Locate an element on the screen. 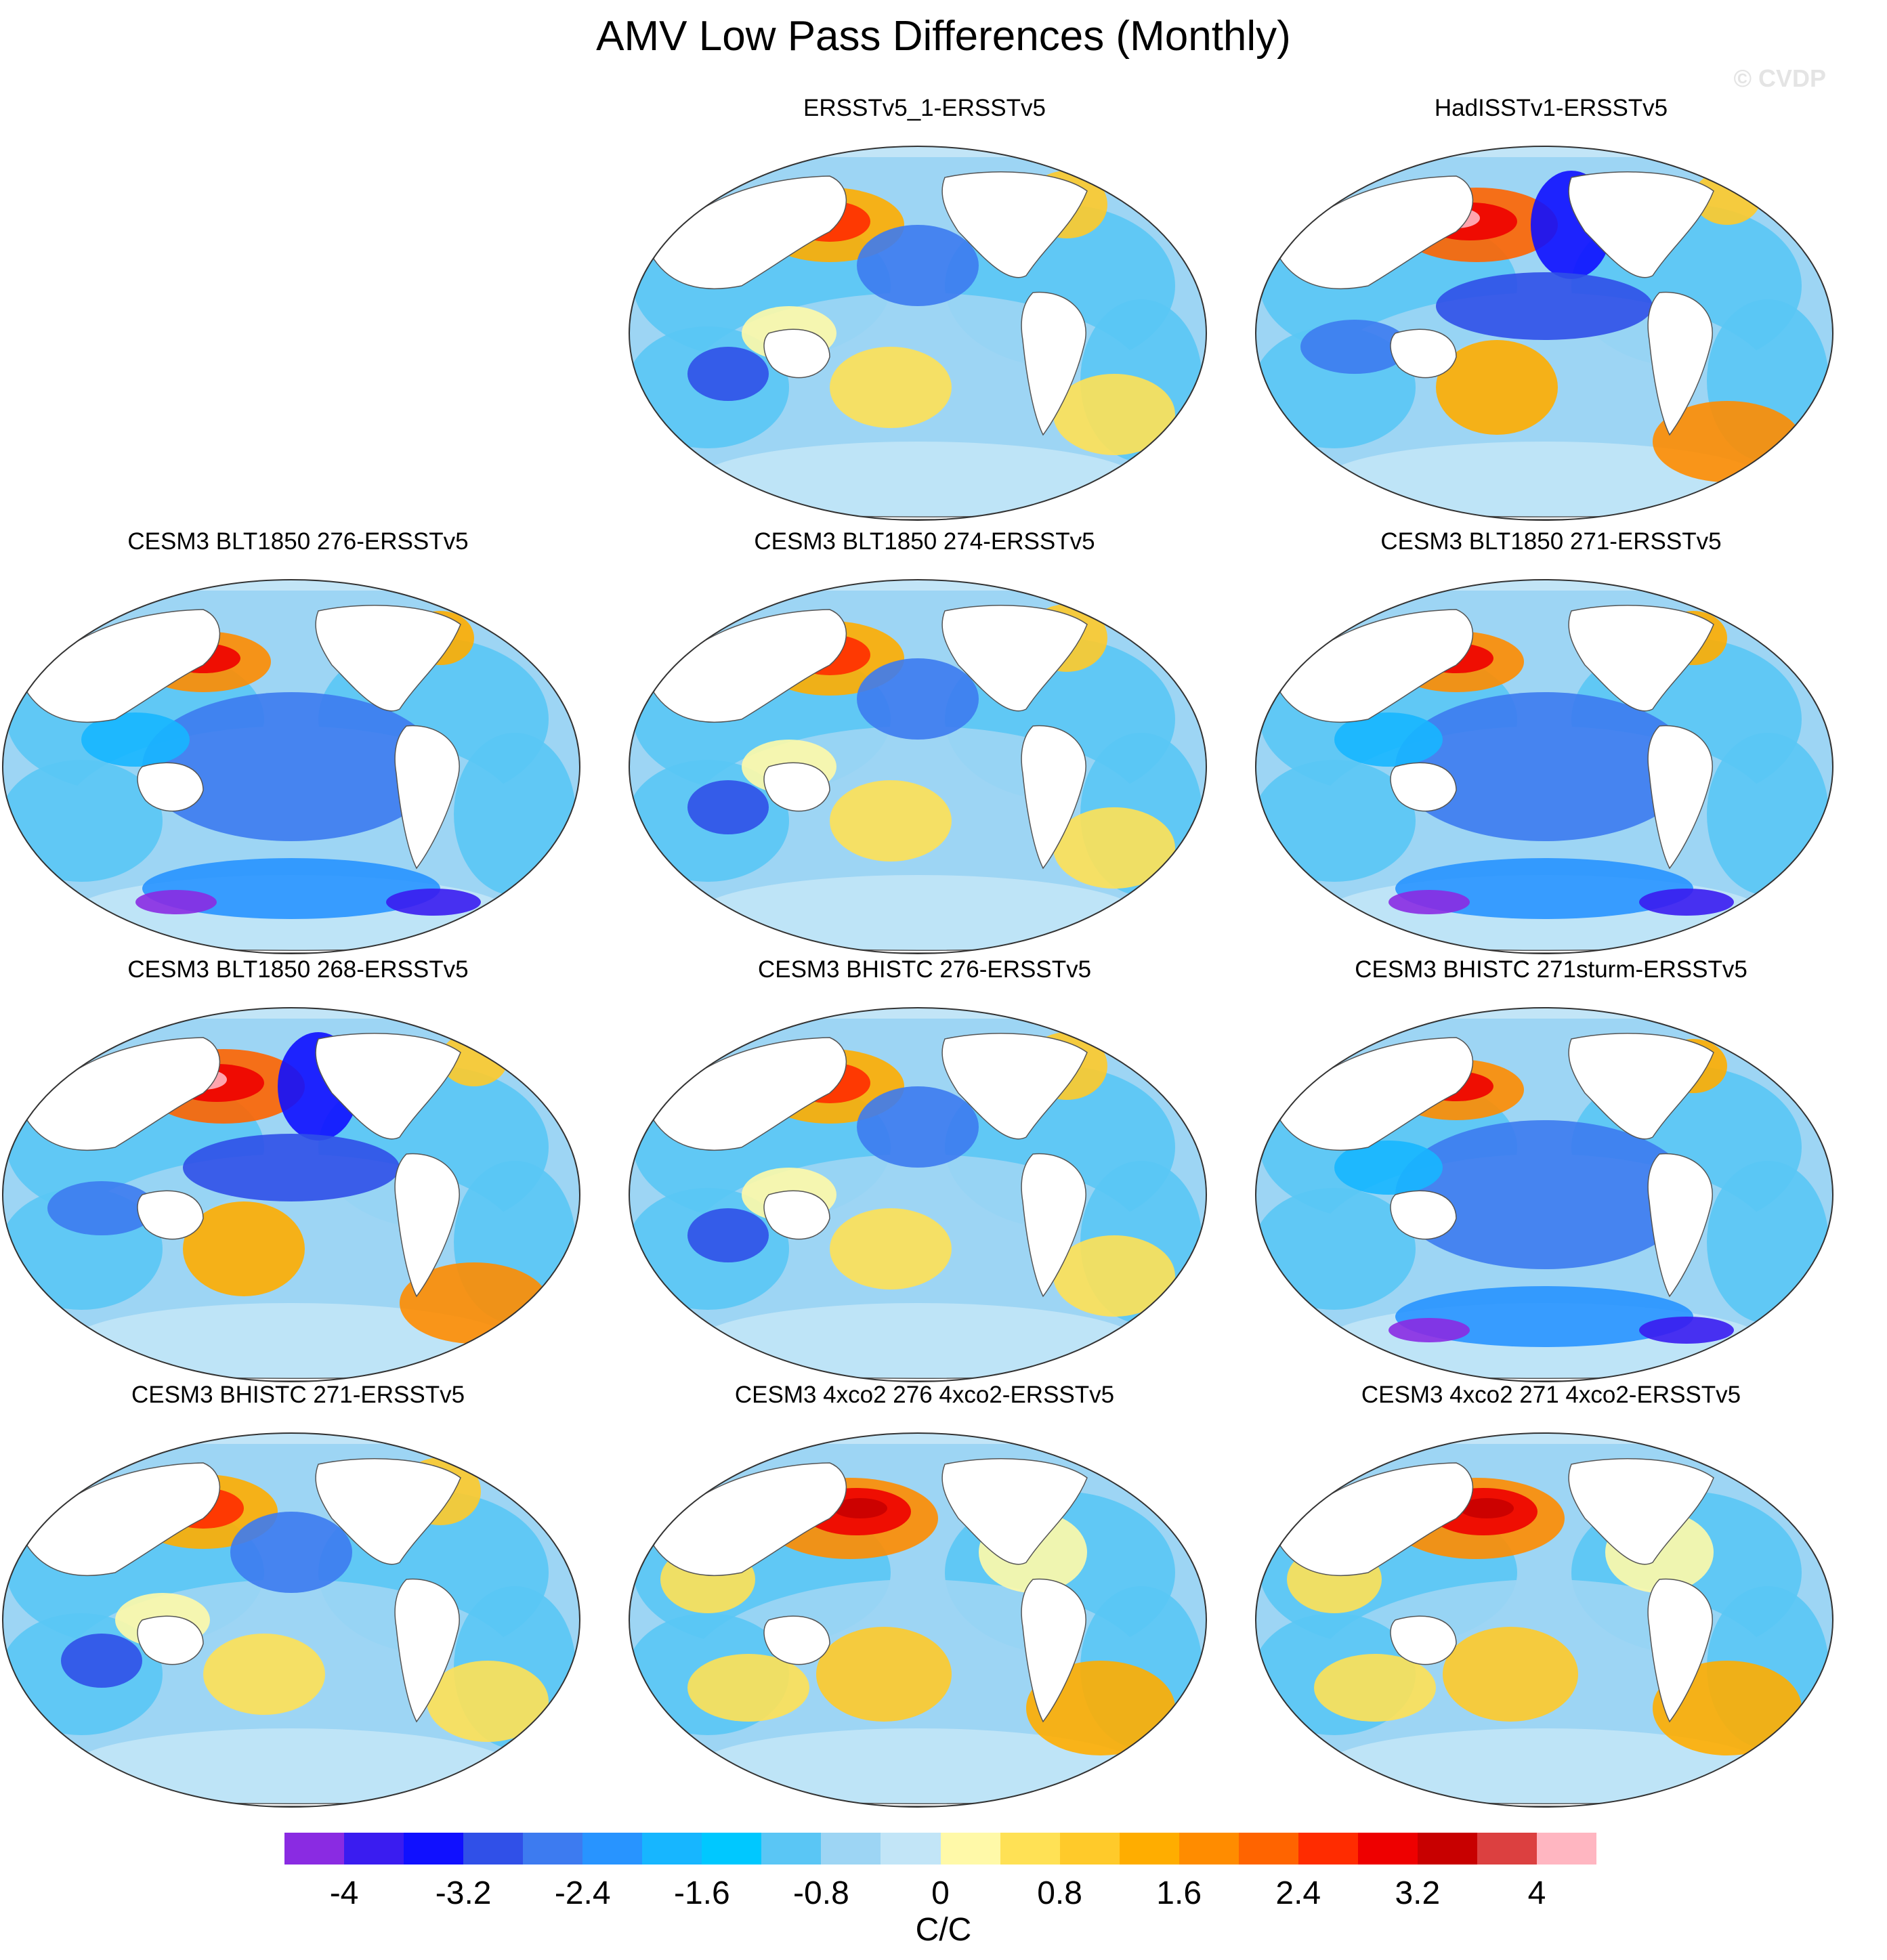 The height and width of the screenshot is (1960, 1887). panel-title: CESM3 BHISTC 276-ERSSTv5 is located at coordinates (924, 969).